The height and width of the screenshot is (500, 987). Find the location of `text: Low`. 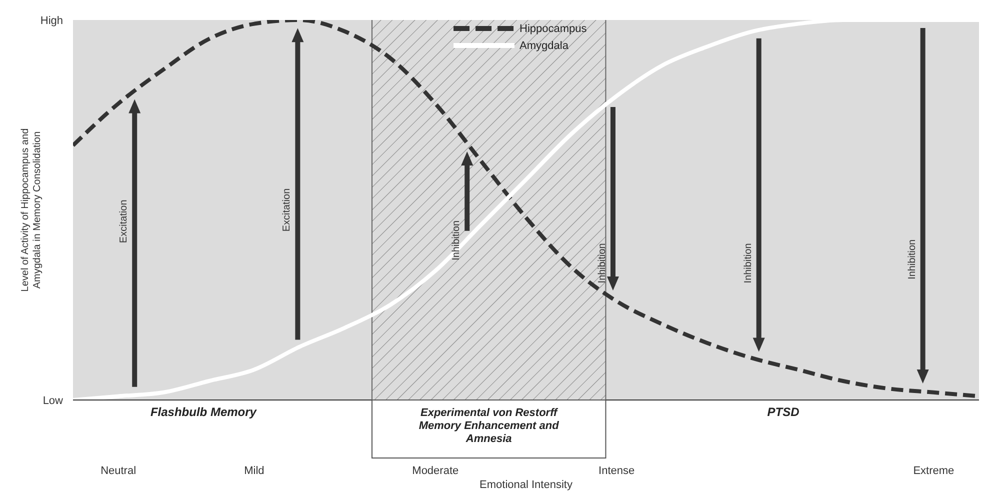

text: Low is located at coordinates (53, 401).